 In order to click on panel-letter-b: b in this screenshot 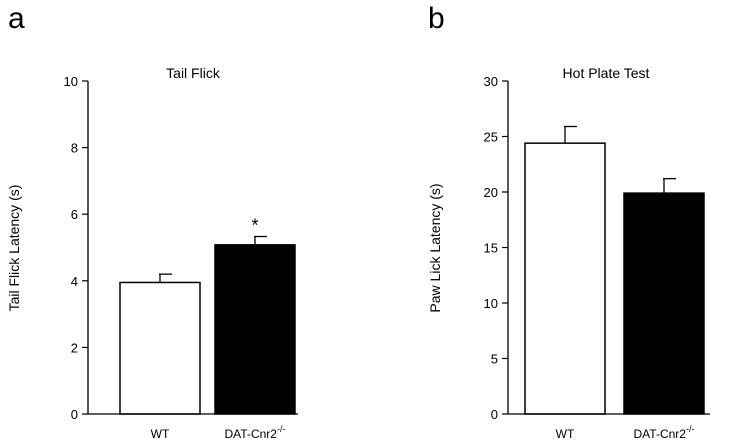, I will do `click(436, 18)`.